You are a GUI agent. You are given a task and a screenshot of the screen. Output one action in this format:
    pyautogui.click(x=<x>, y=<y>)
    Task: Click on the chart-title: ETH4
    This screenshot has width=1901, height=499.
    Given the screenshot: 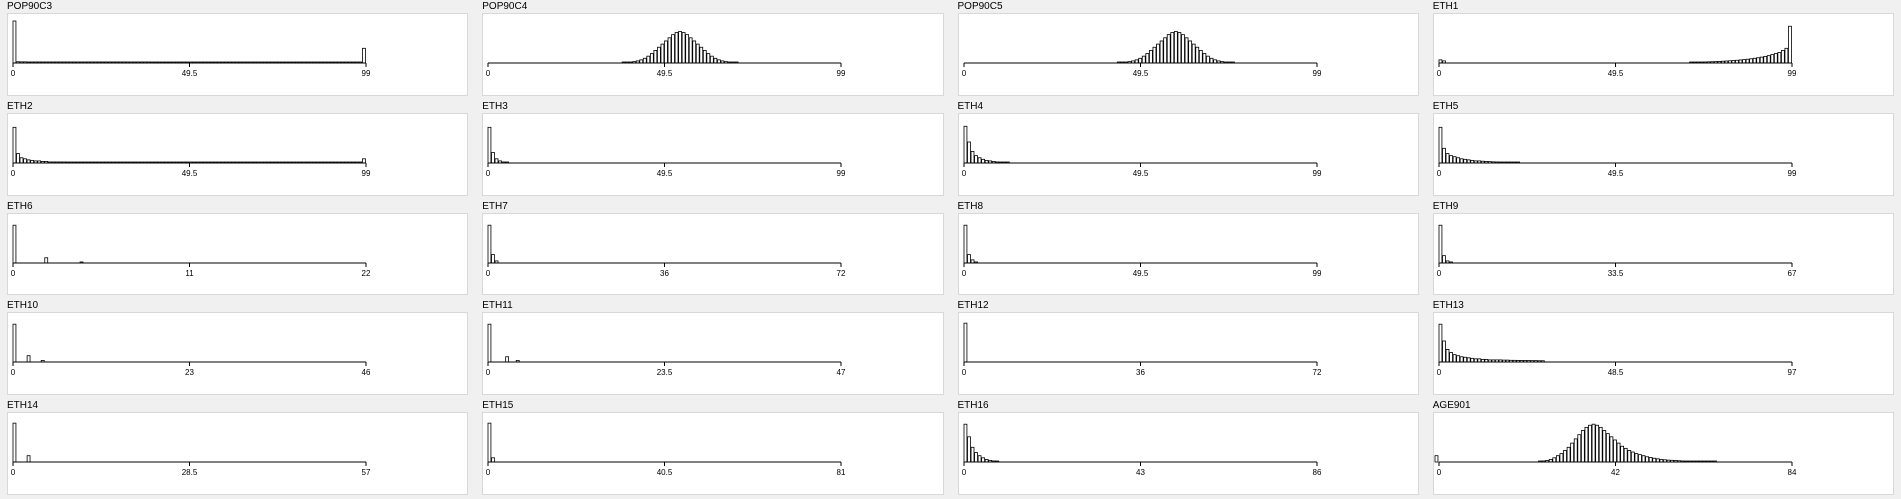 What is the action you would take?
    pyautogui.click(x=970, y=106)
    